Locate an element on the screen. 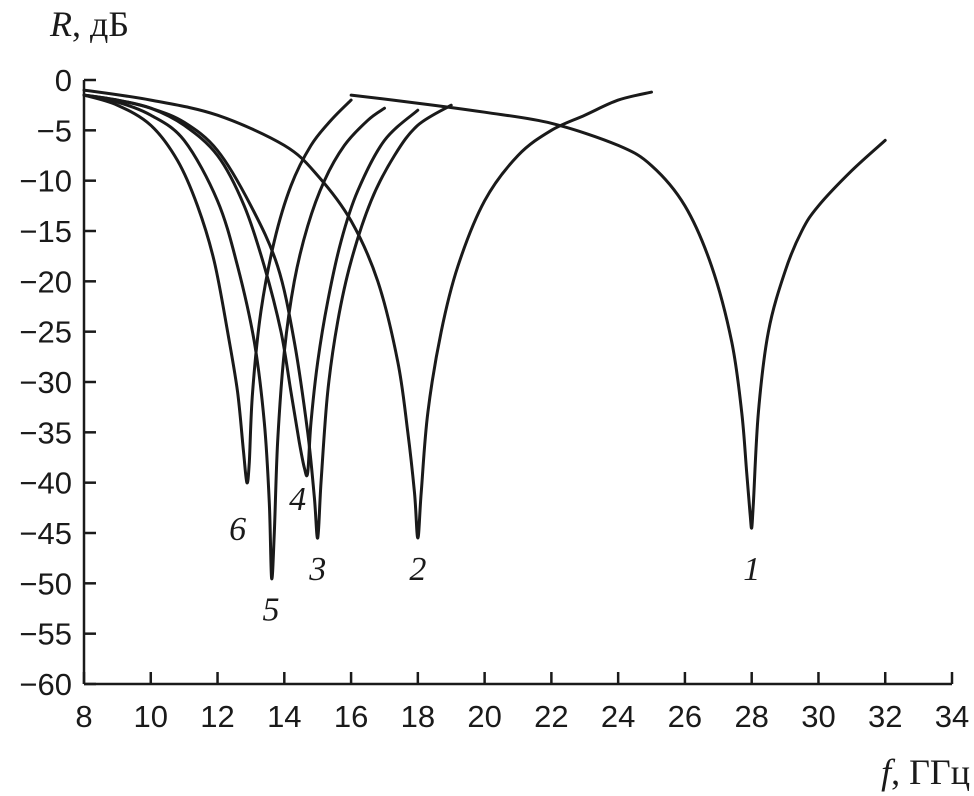 The width and height of the screenshot is (974, 796). y-tick-label: −60 is located at coordinates (45, 684).